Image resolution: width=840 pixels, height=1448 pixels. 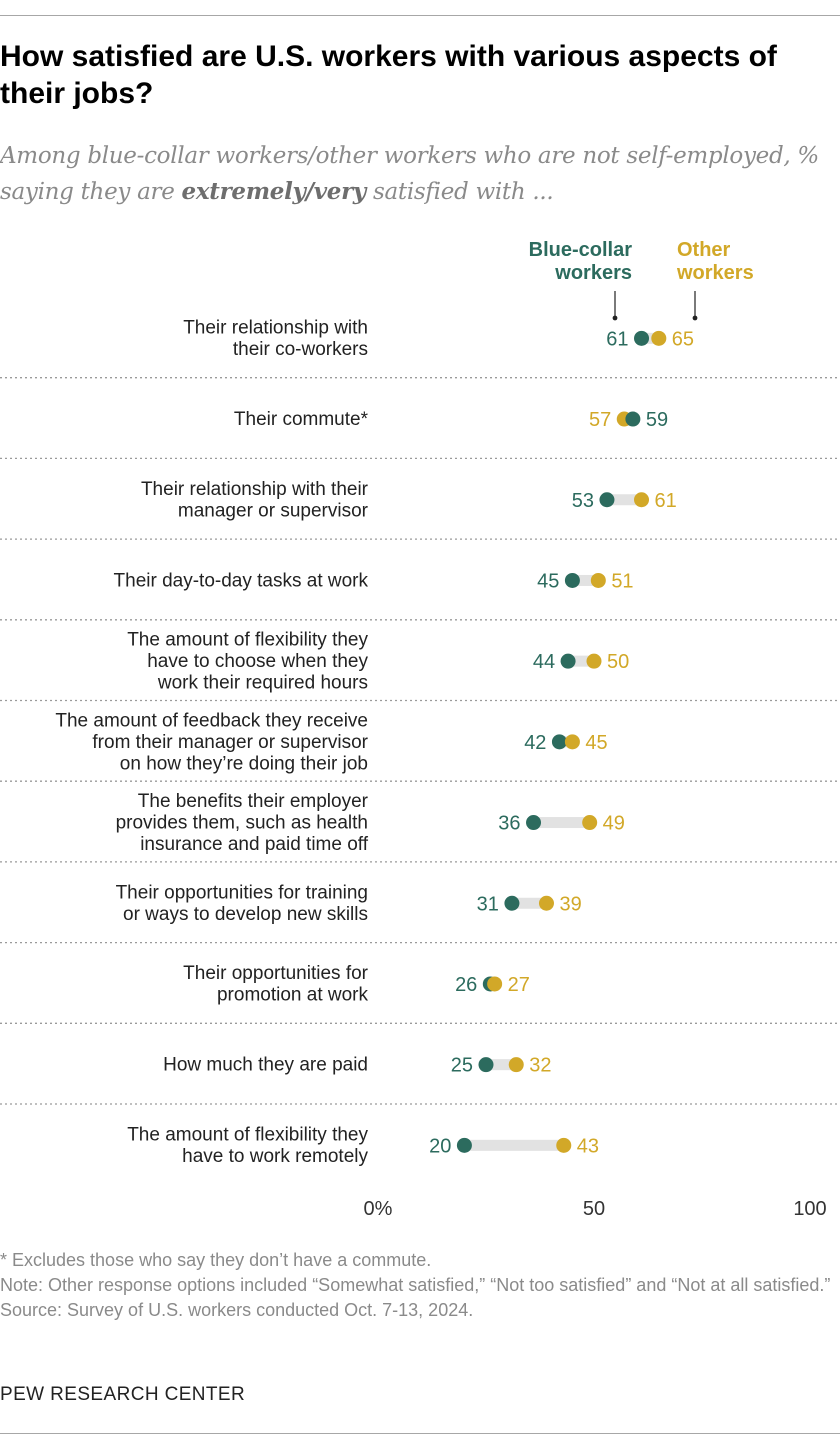 I want to click on top-rule, so click(x=420, y=15).